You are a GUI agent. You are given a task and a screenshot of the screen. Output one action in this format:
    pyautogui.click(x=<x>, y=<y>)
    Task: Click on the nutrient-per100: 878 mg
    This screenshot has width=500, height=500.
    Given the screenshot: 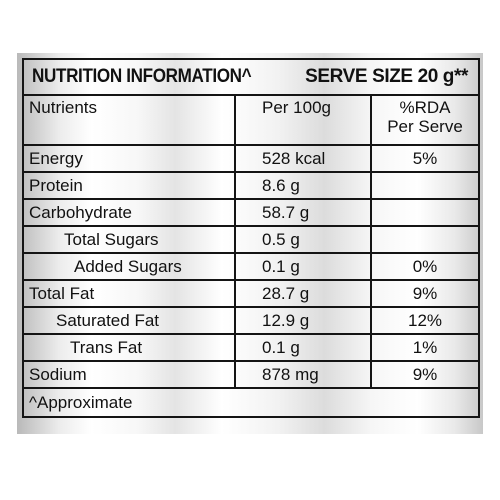 What is the action you would take?
    pyautogui.click(x=303, y=374)
    